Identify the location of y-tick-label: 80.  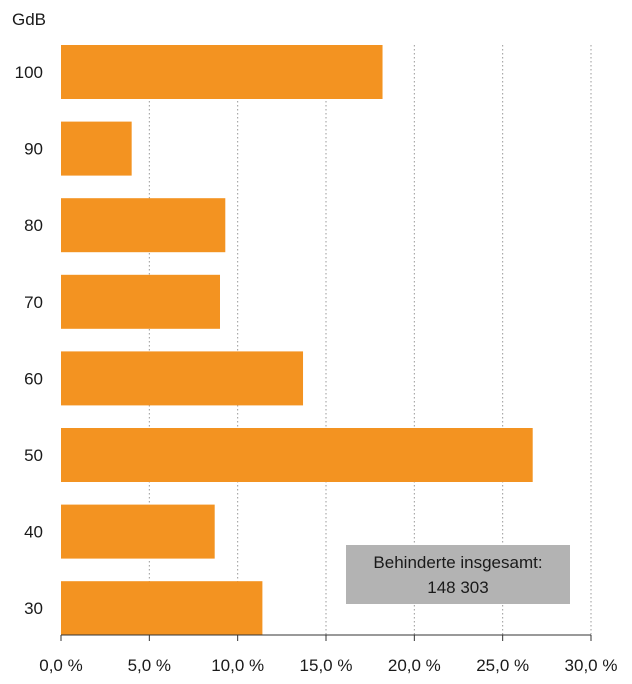
(33, 225).